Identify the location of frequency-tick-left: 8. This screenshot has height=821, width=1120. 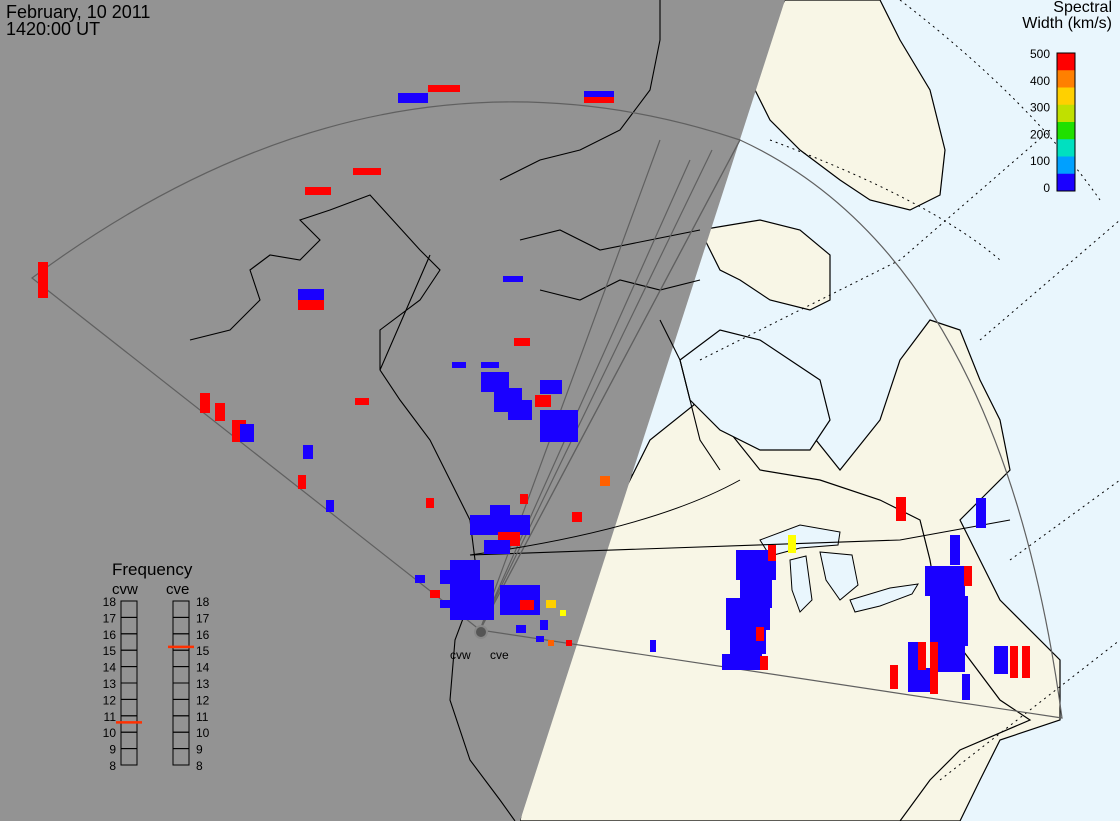
(112, 766).